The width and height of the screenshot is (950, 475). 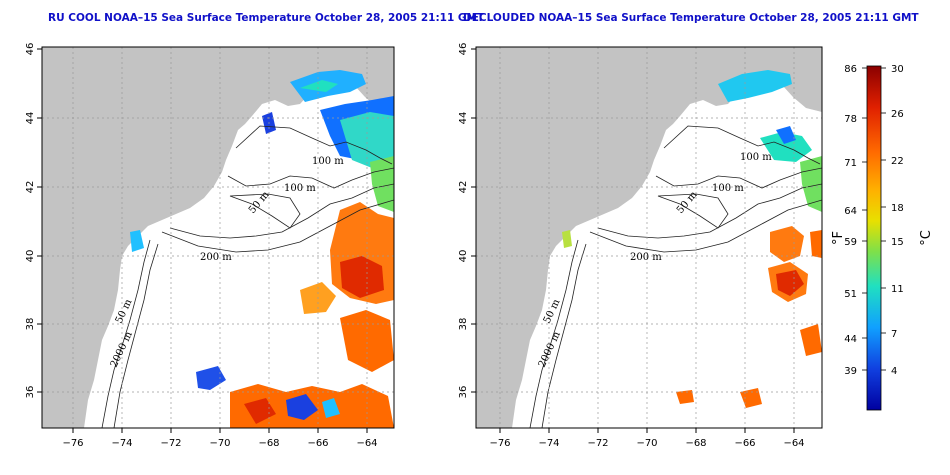 What do you see at coordinates (897, 161) in the screenshot?
I see `colorbar-c-label: 22` at bounding box center [897, 161].